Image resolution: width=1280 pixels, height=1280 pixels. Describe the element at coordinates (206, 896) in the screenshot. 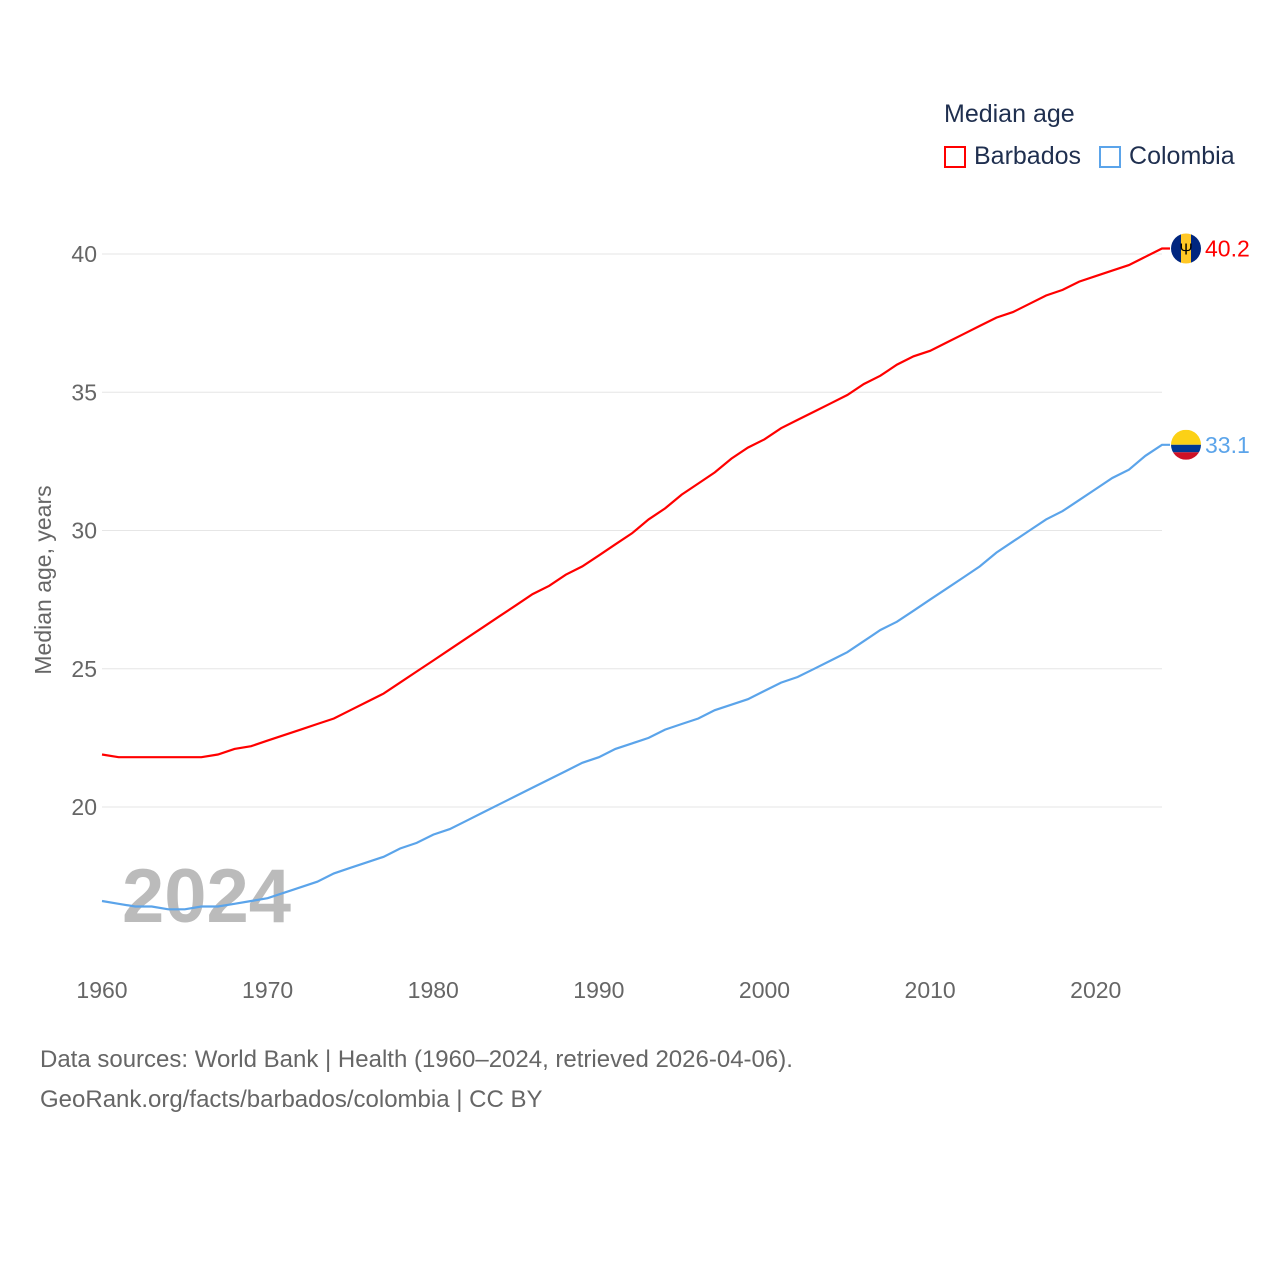

I see `year-watermark: 2024` at that location.